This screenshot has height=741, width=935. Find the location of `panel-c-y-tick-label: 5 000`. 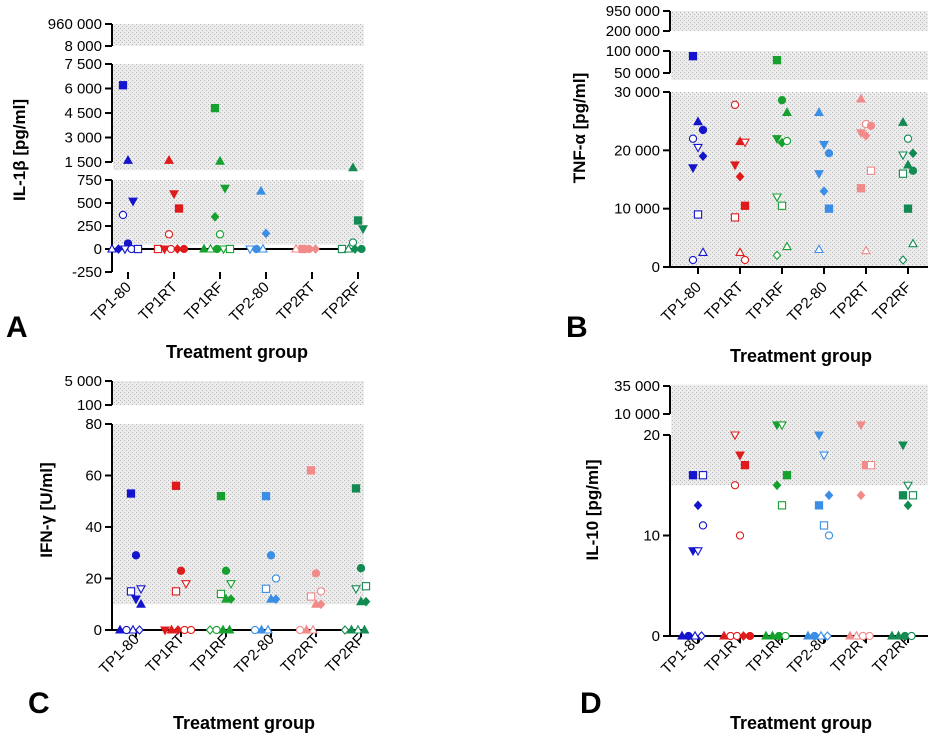

panel-c-y-tick-label: 5 000 is located at coordinates (83, 381).